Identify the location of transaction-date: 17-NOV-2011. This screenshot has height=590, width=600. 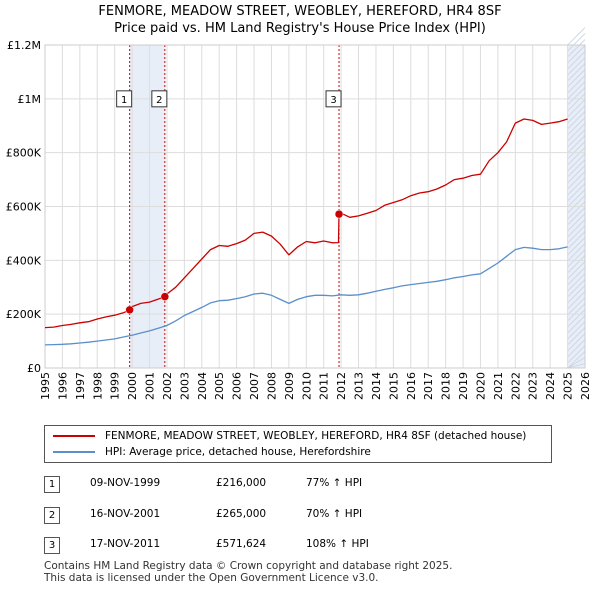
(125, 544).